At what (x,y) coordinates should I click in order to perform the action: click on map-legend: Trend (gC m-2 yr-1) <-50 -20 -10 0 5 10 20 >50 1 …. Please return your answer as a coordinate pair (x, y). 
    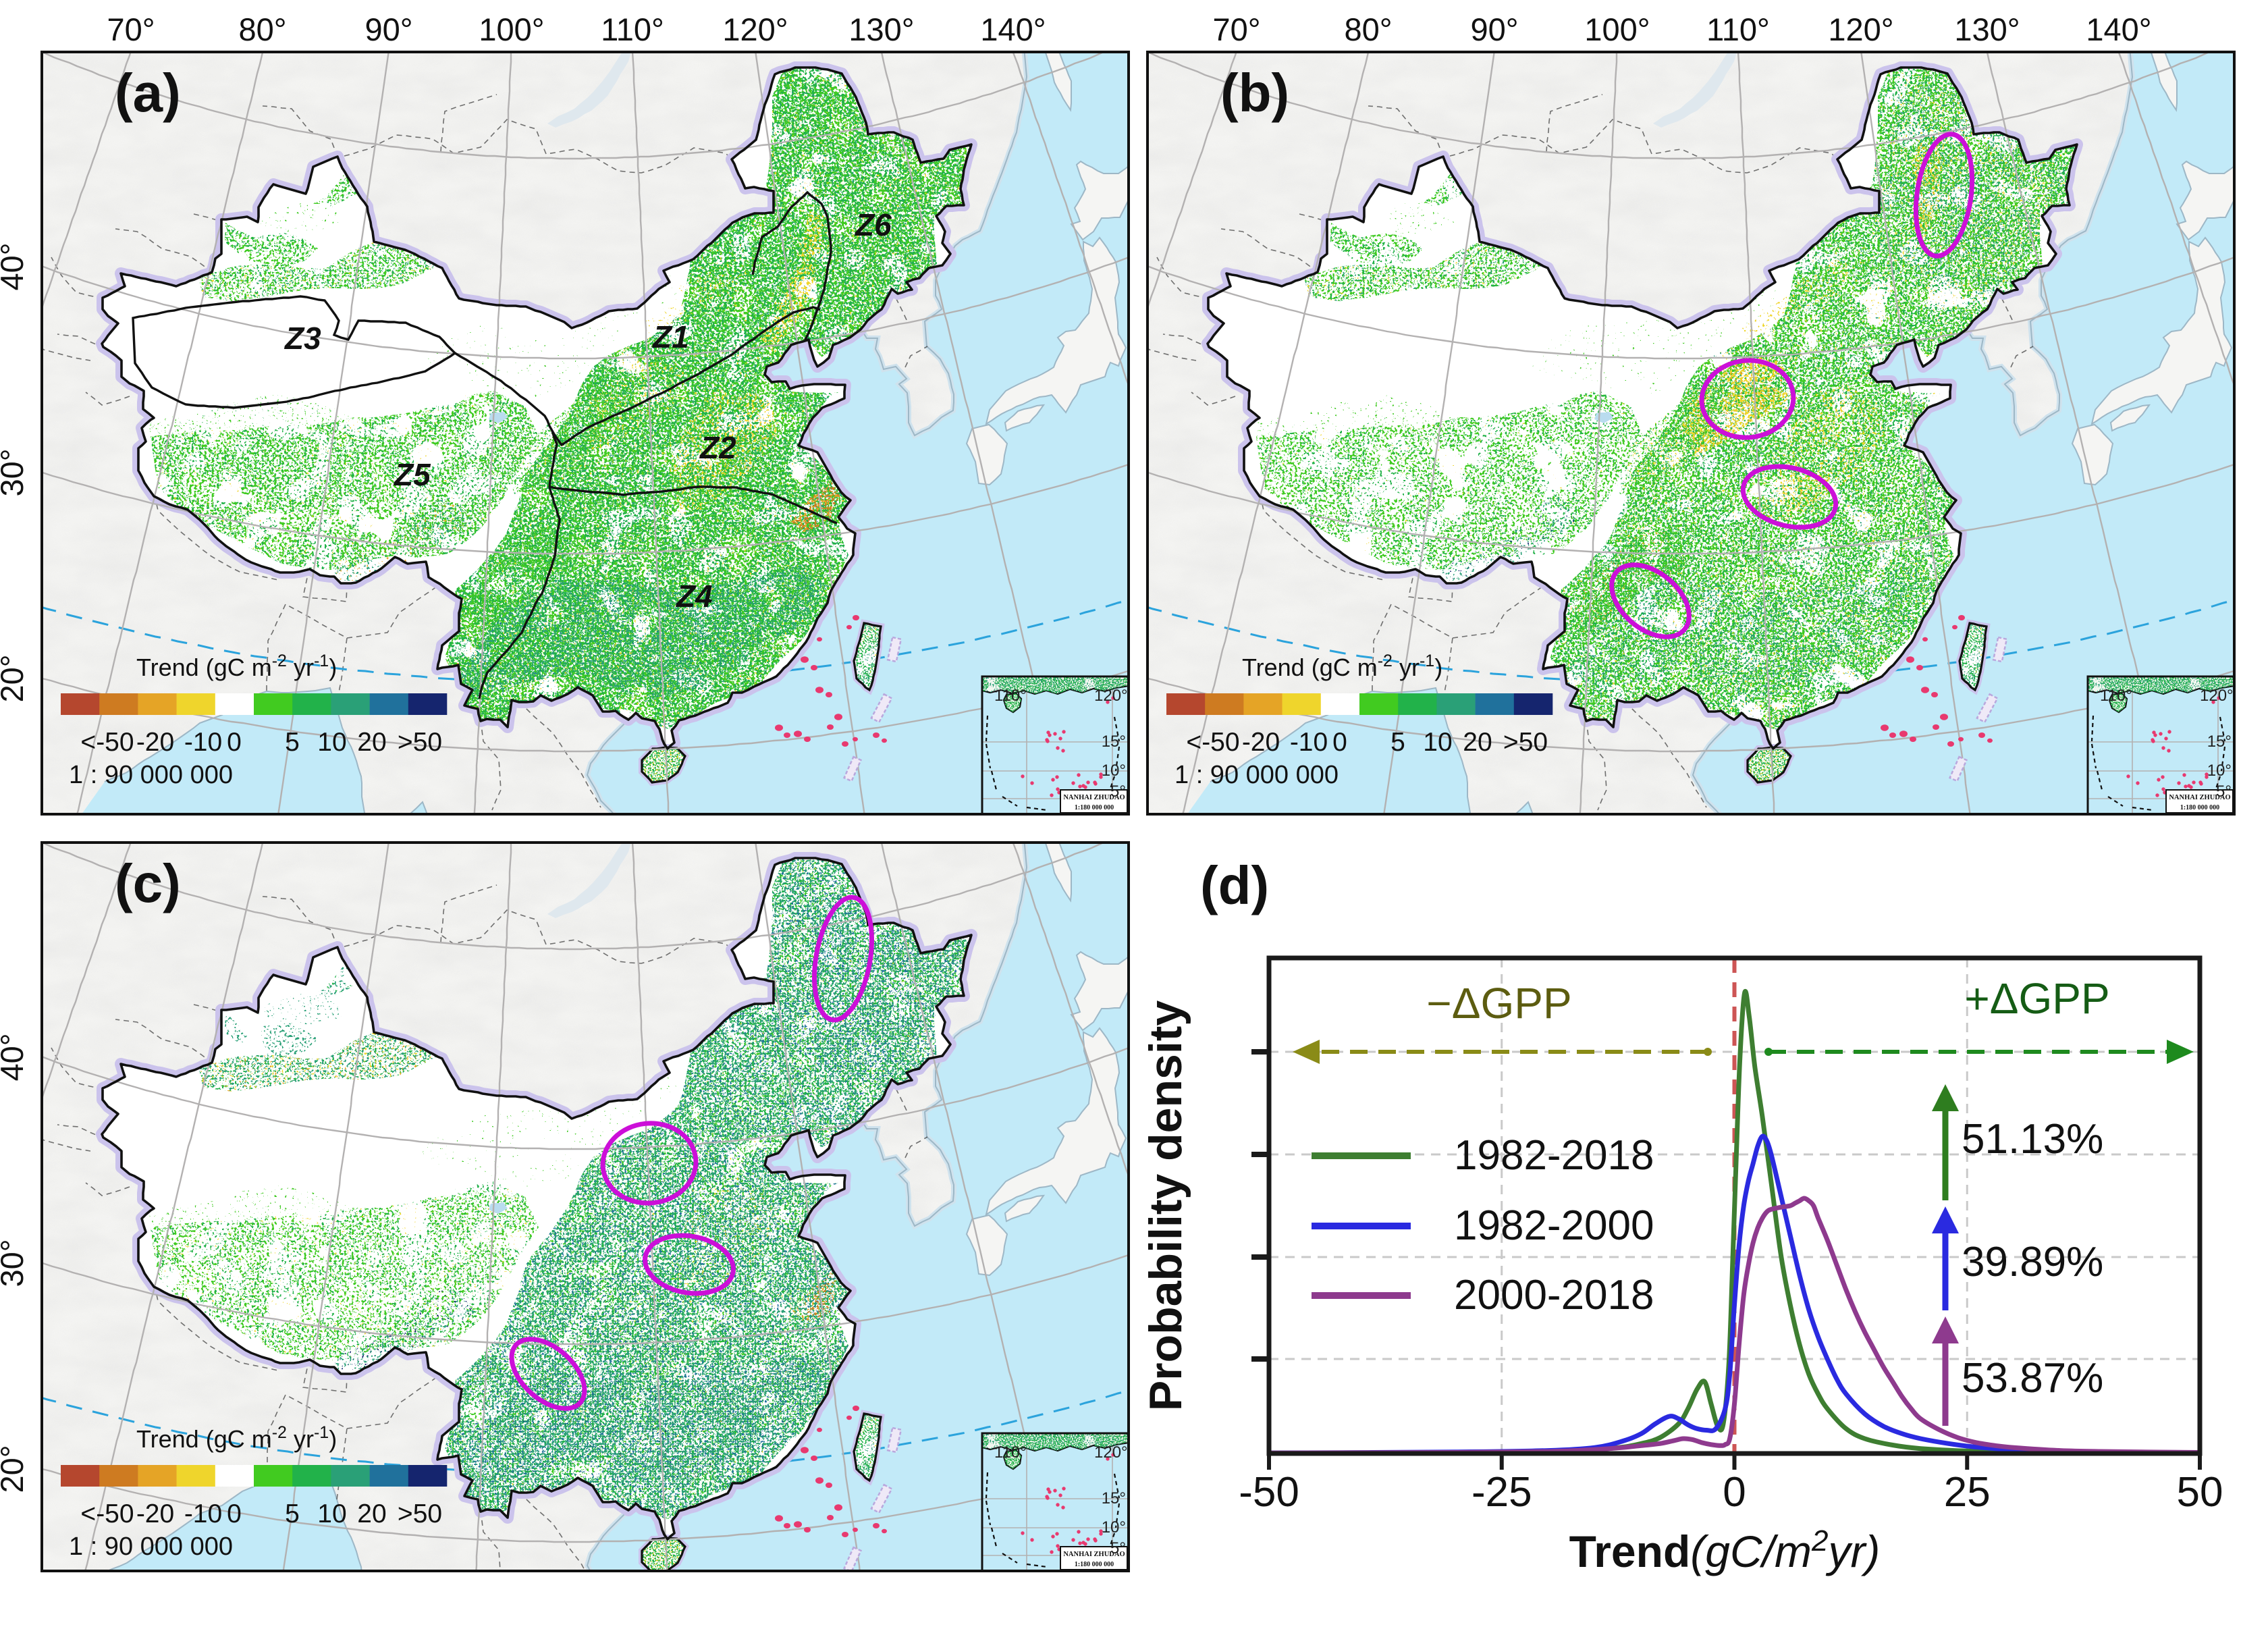
    Looking at the image, I should click on (254, 1492).